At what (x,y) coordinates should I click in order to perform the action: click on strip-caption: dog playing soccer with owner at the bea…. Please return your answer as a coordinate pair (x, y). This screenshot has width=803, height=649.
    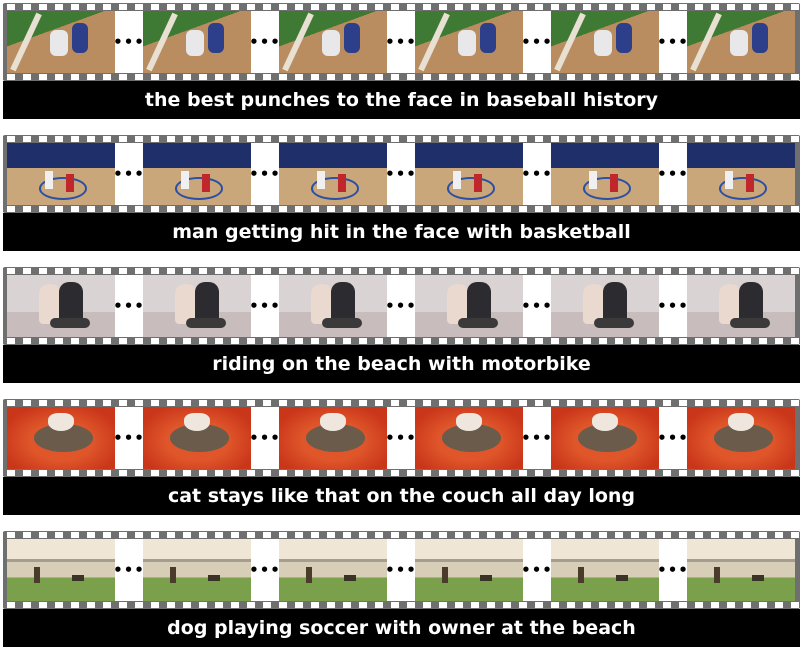
    Looking at the image, I should click on (401, 628).